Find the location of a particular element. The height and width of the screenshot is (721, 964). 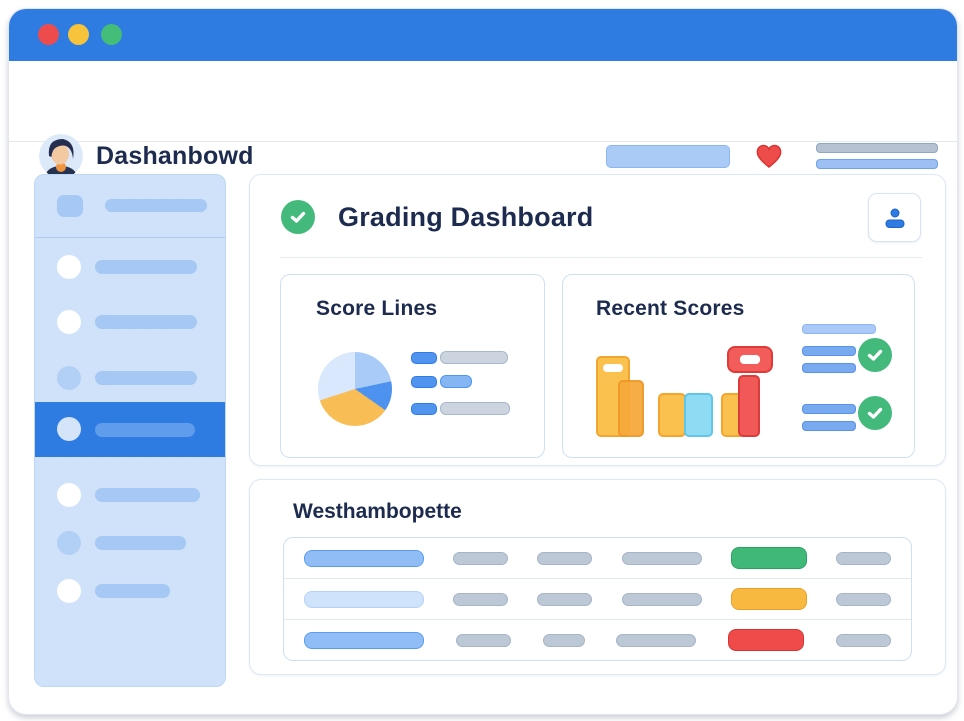

bar-yellow is located at coordinates (672, 415).